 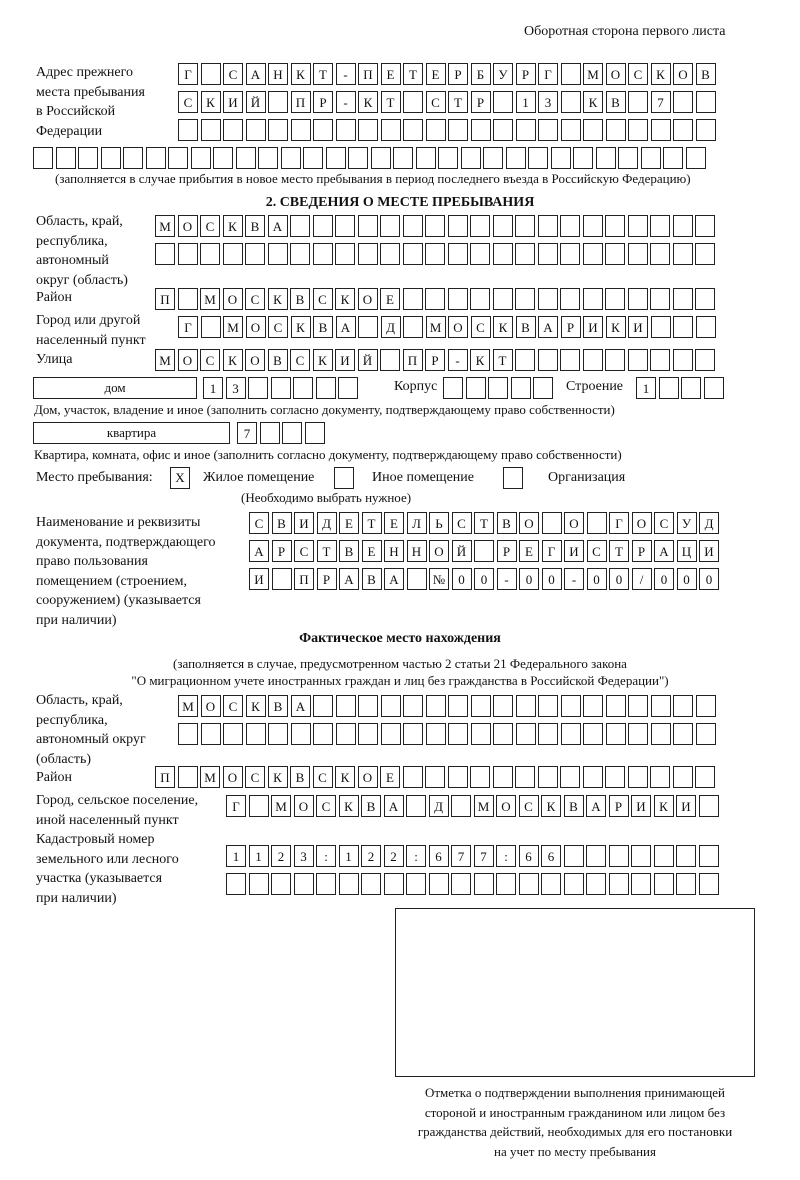 What do you see at coordinates (709, 579) in the screenshot?
I see `form-cell: 0` at bounding box center [709, 579].